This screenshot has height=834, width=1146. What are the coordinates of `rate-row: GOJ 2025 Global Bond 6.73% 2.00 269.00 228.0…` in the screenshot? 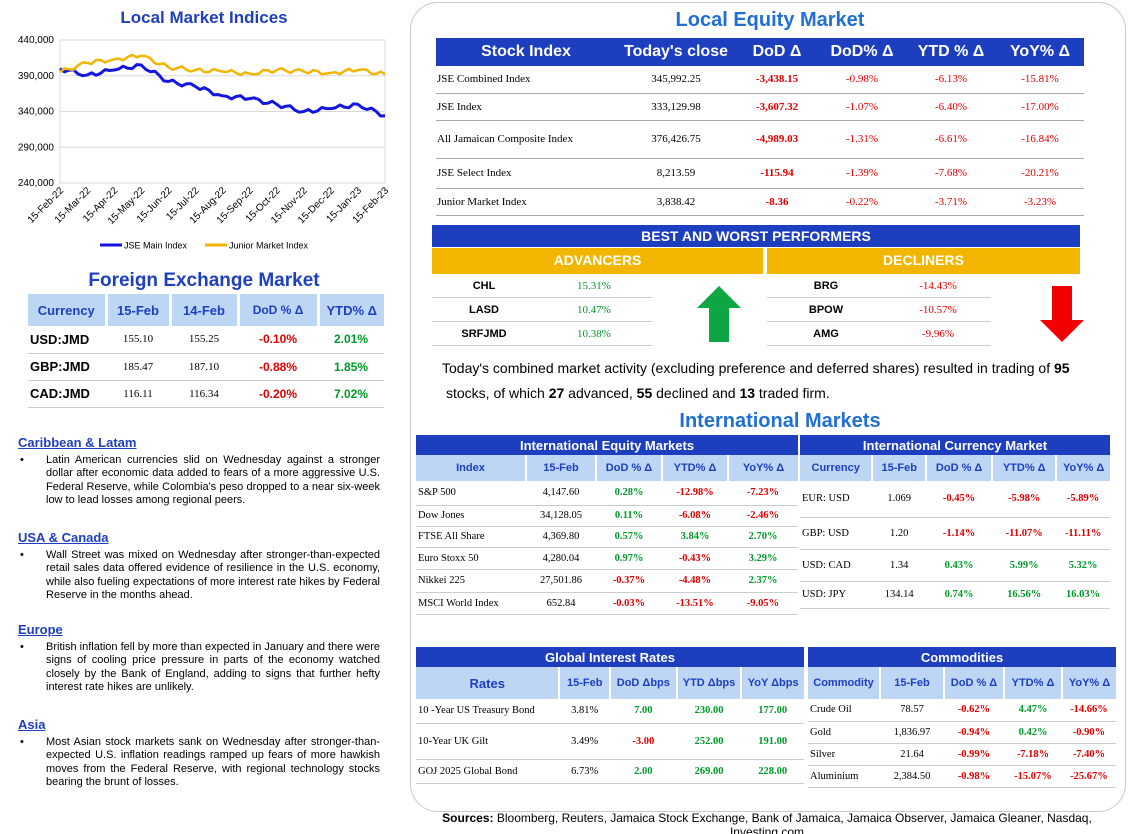 It's located at (610, 771).